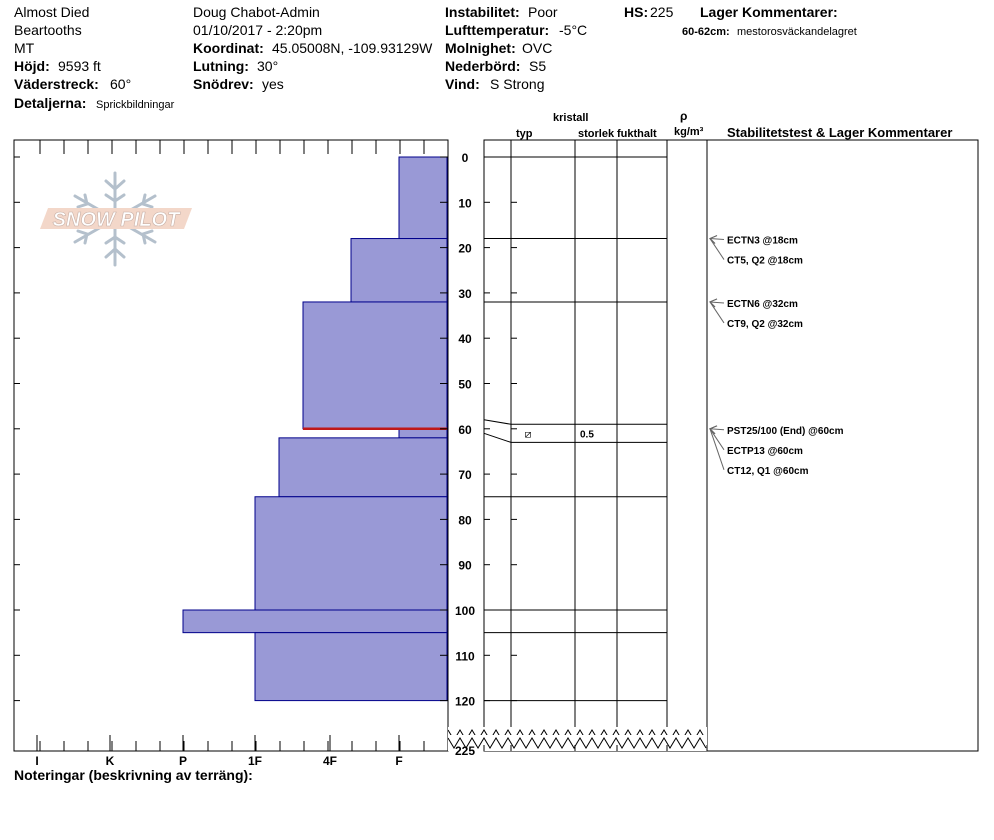  I want to click on stability-test-label: ECTN3 @18cm, so click(762, 241).